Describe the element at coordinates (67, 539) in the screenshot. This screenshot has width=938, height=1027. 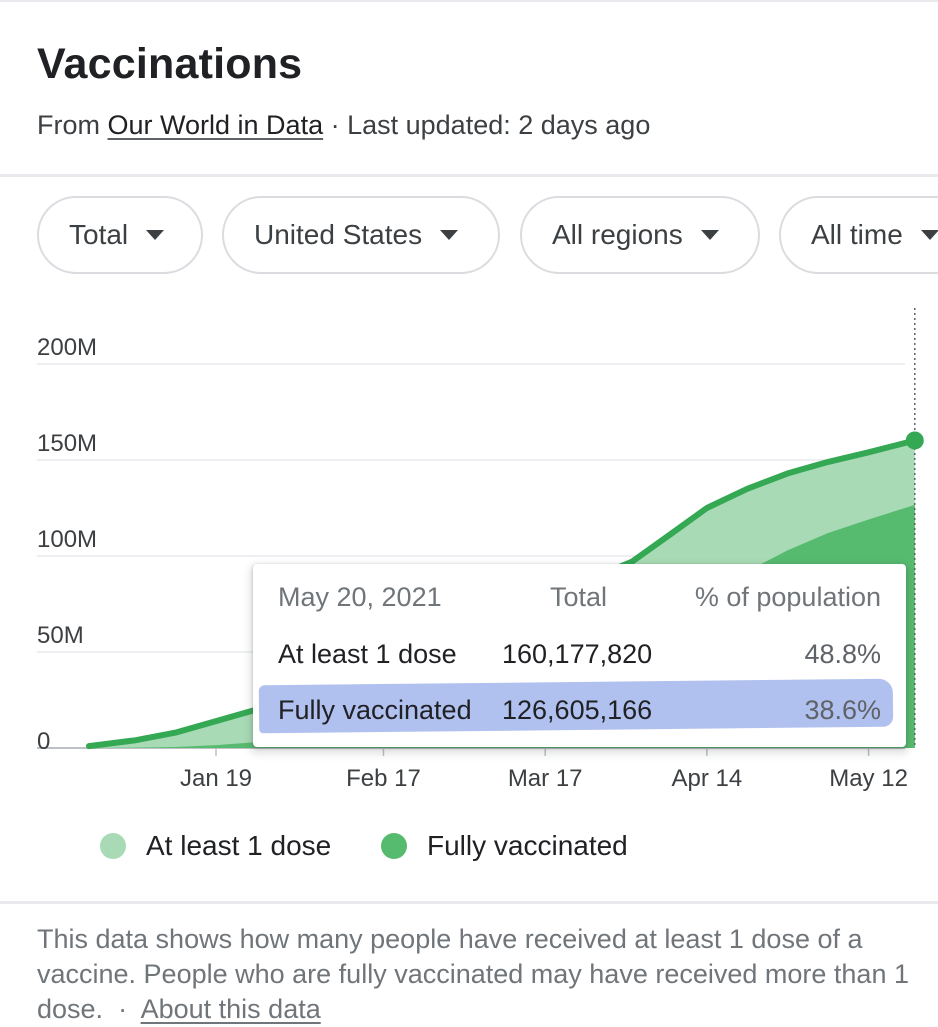
I see `y-tick-label: 100M` at that location.